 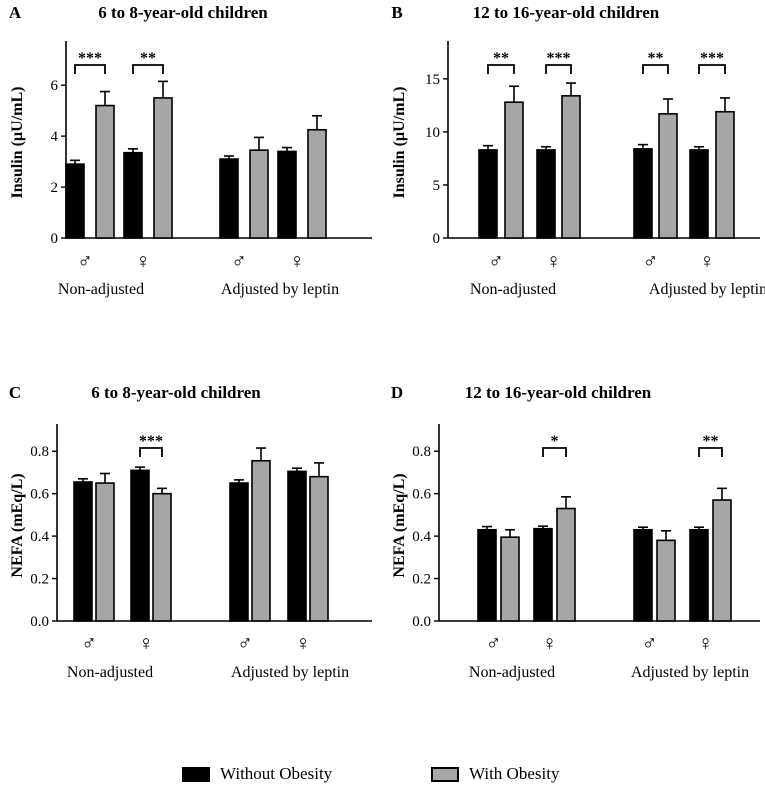 What do you see at coordinates (17, 143) in the screenshot?
I see `y-axis-label: Insulin (µU/mL)` at bounding box center [17, 143].